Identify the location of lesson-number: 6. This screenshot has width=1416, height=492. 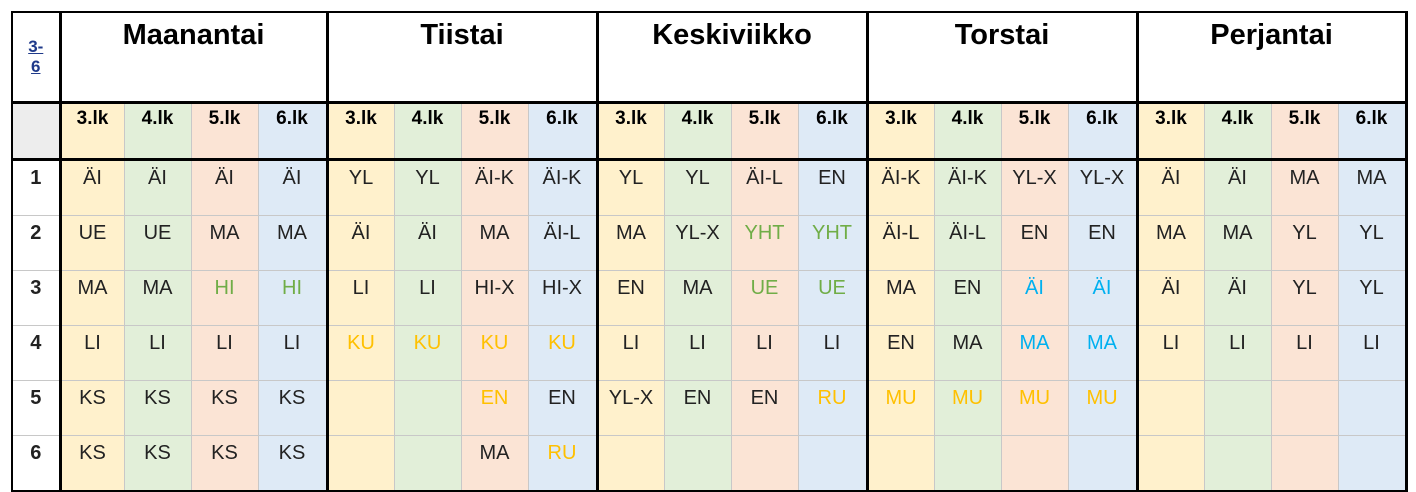
(36, 463).